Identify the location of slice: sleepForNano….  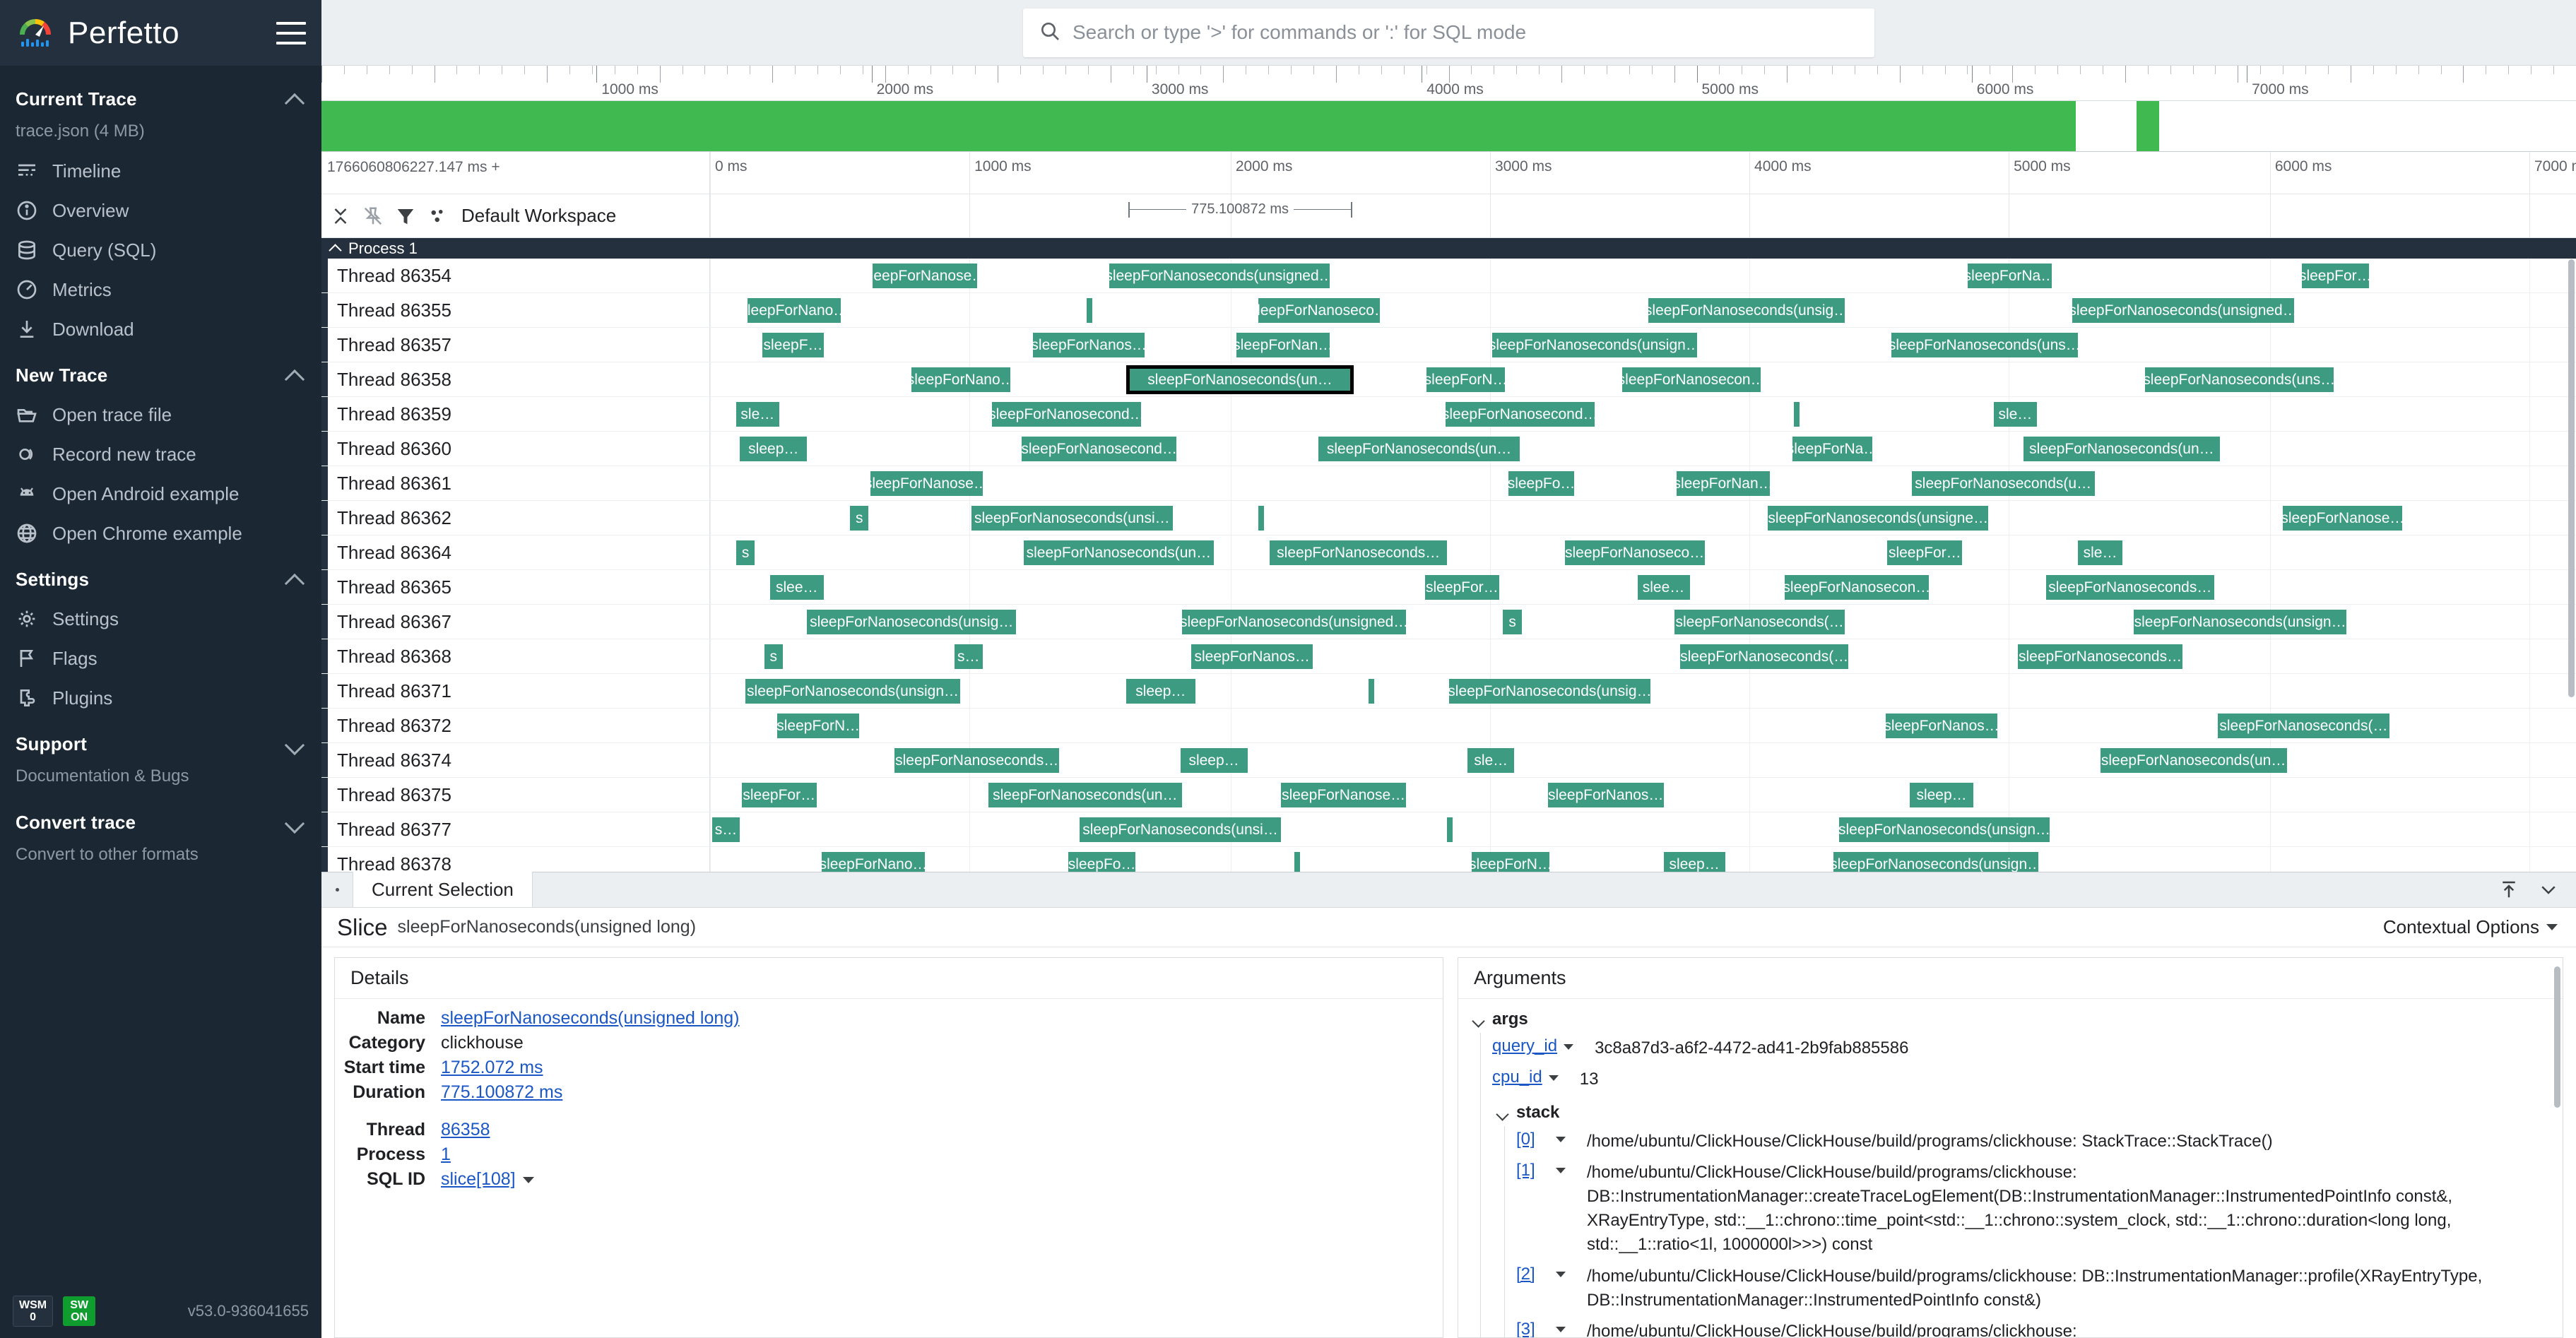
(794, 310).